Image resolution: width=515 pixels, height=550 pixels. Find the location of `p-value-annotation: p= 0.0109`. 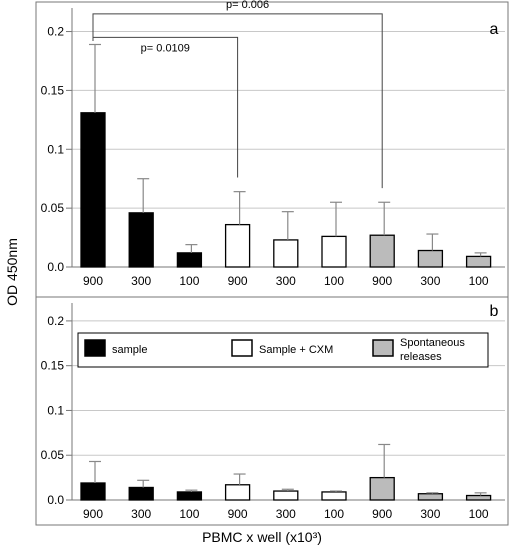

p-value-annotation: p= 0.0109 is located at coordinates (165, 48).